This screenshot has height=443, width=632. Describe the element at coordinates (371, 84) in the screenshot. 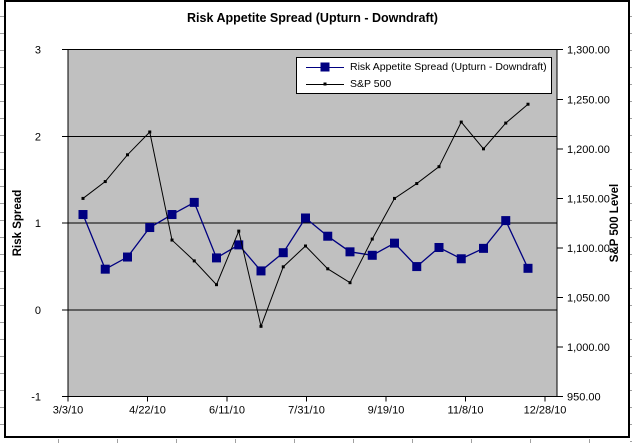

I see `legend-label: S&P 500` at that location.